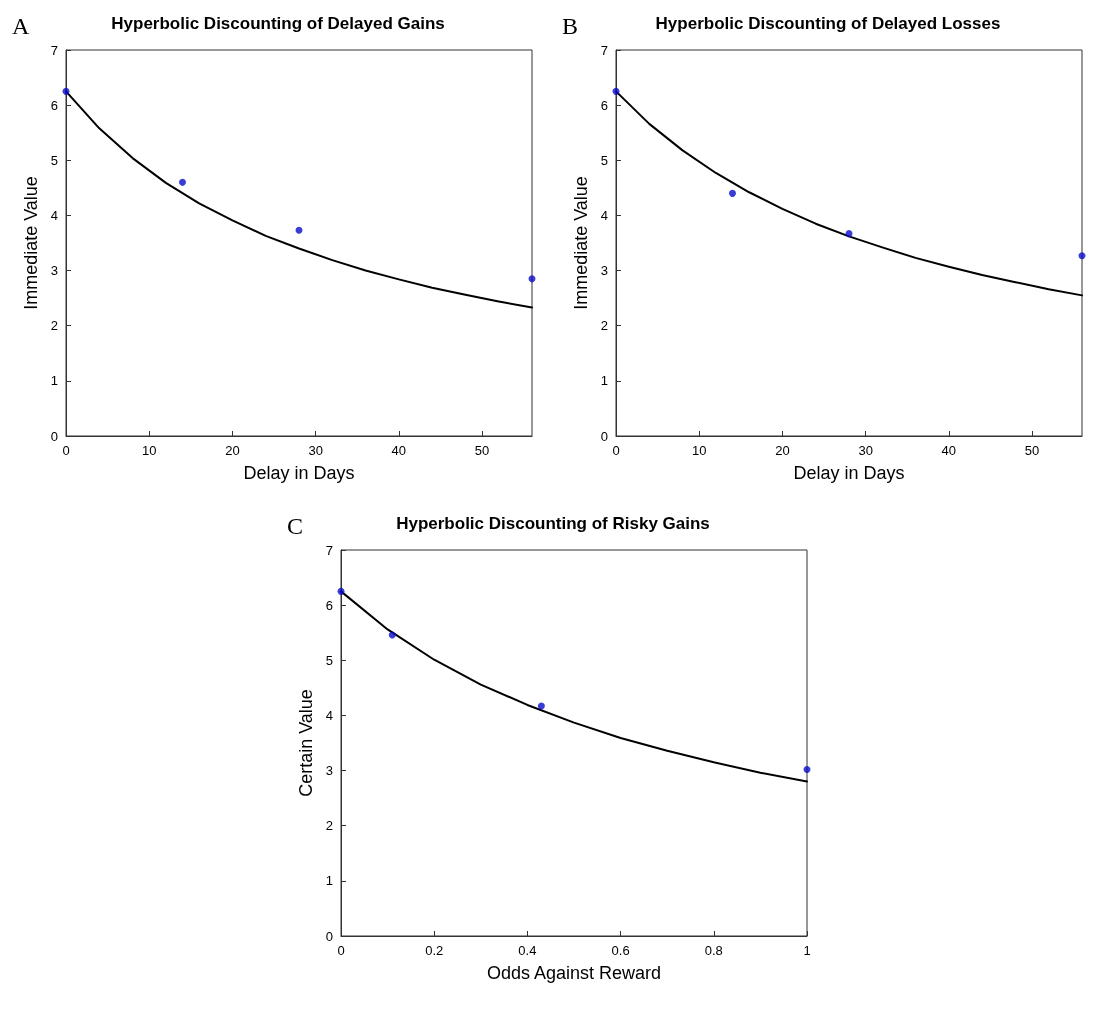 The width and height of the screenshot is (1112, 1009). Describe the element at coordinates (620, 950) in the screenshot. I see `x-tick-label: 0.6` at that location.